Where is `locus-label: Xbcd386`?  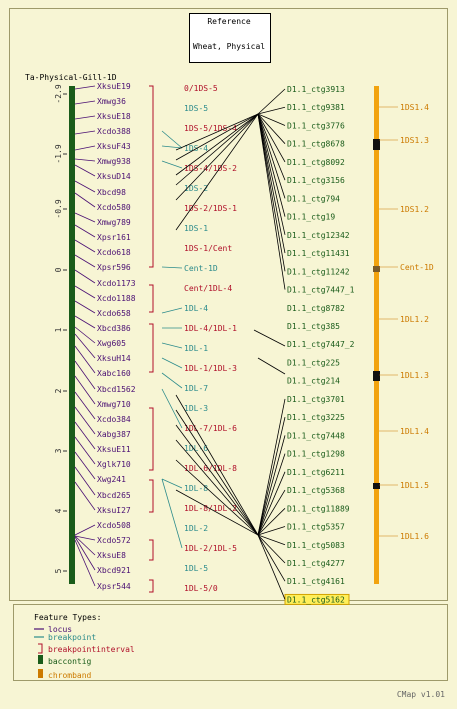
locus-label: Xbcd386 is located at coordinates (114, 328).